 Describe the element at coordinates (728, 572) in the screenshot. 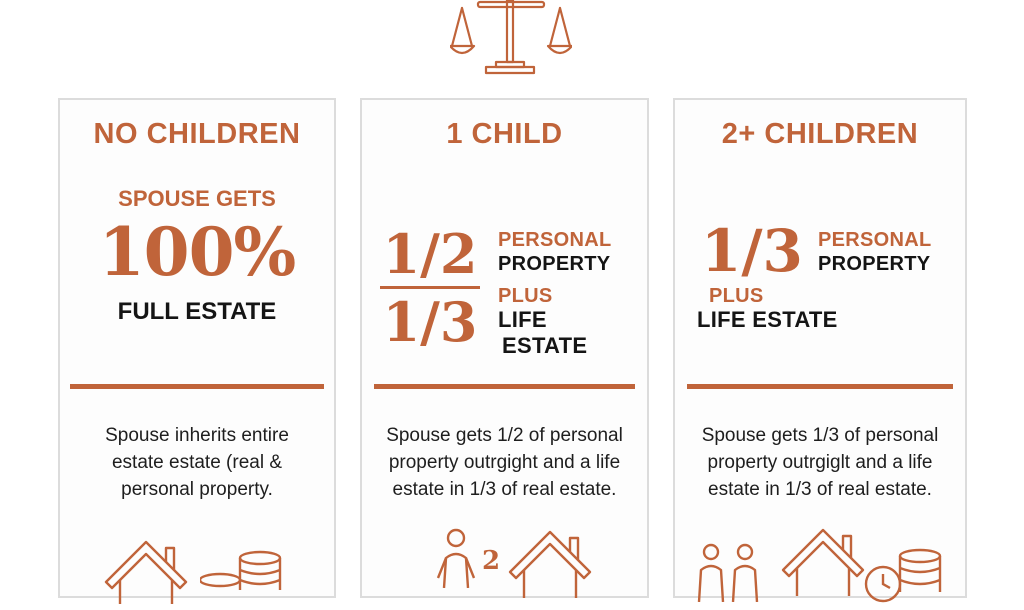

I see `two-people-icon` at that location.